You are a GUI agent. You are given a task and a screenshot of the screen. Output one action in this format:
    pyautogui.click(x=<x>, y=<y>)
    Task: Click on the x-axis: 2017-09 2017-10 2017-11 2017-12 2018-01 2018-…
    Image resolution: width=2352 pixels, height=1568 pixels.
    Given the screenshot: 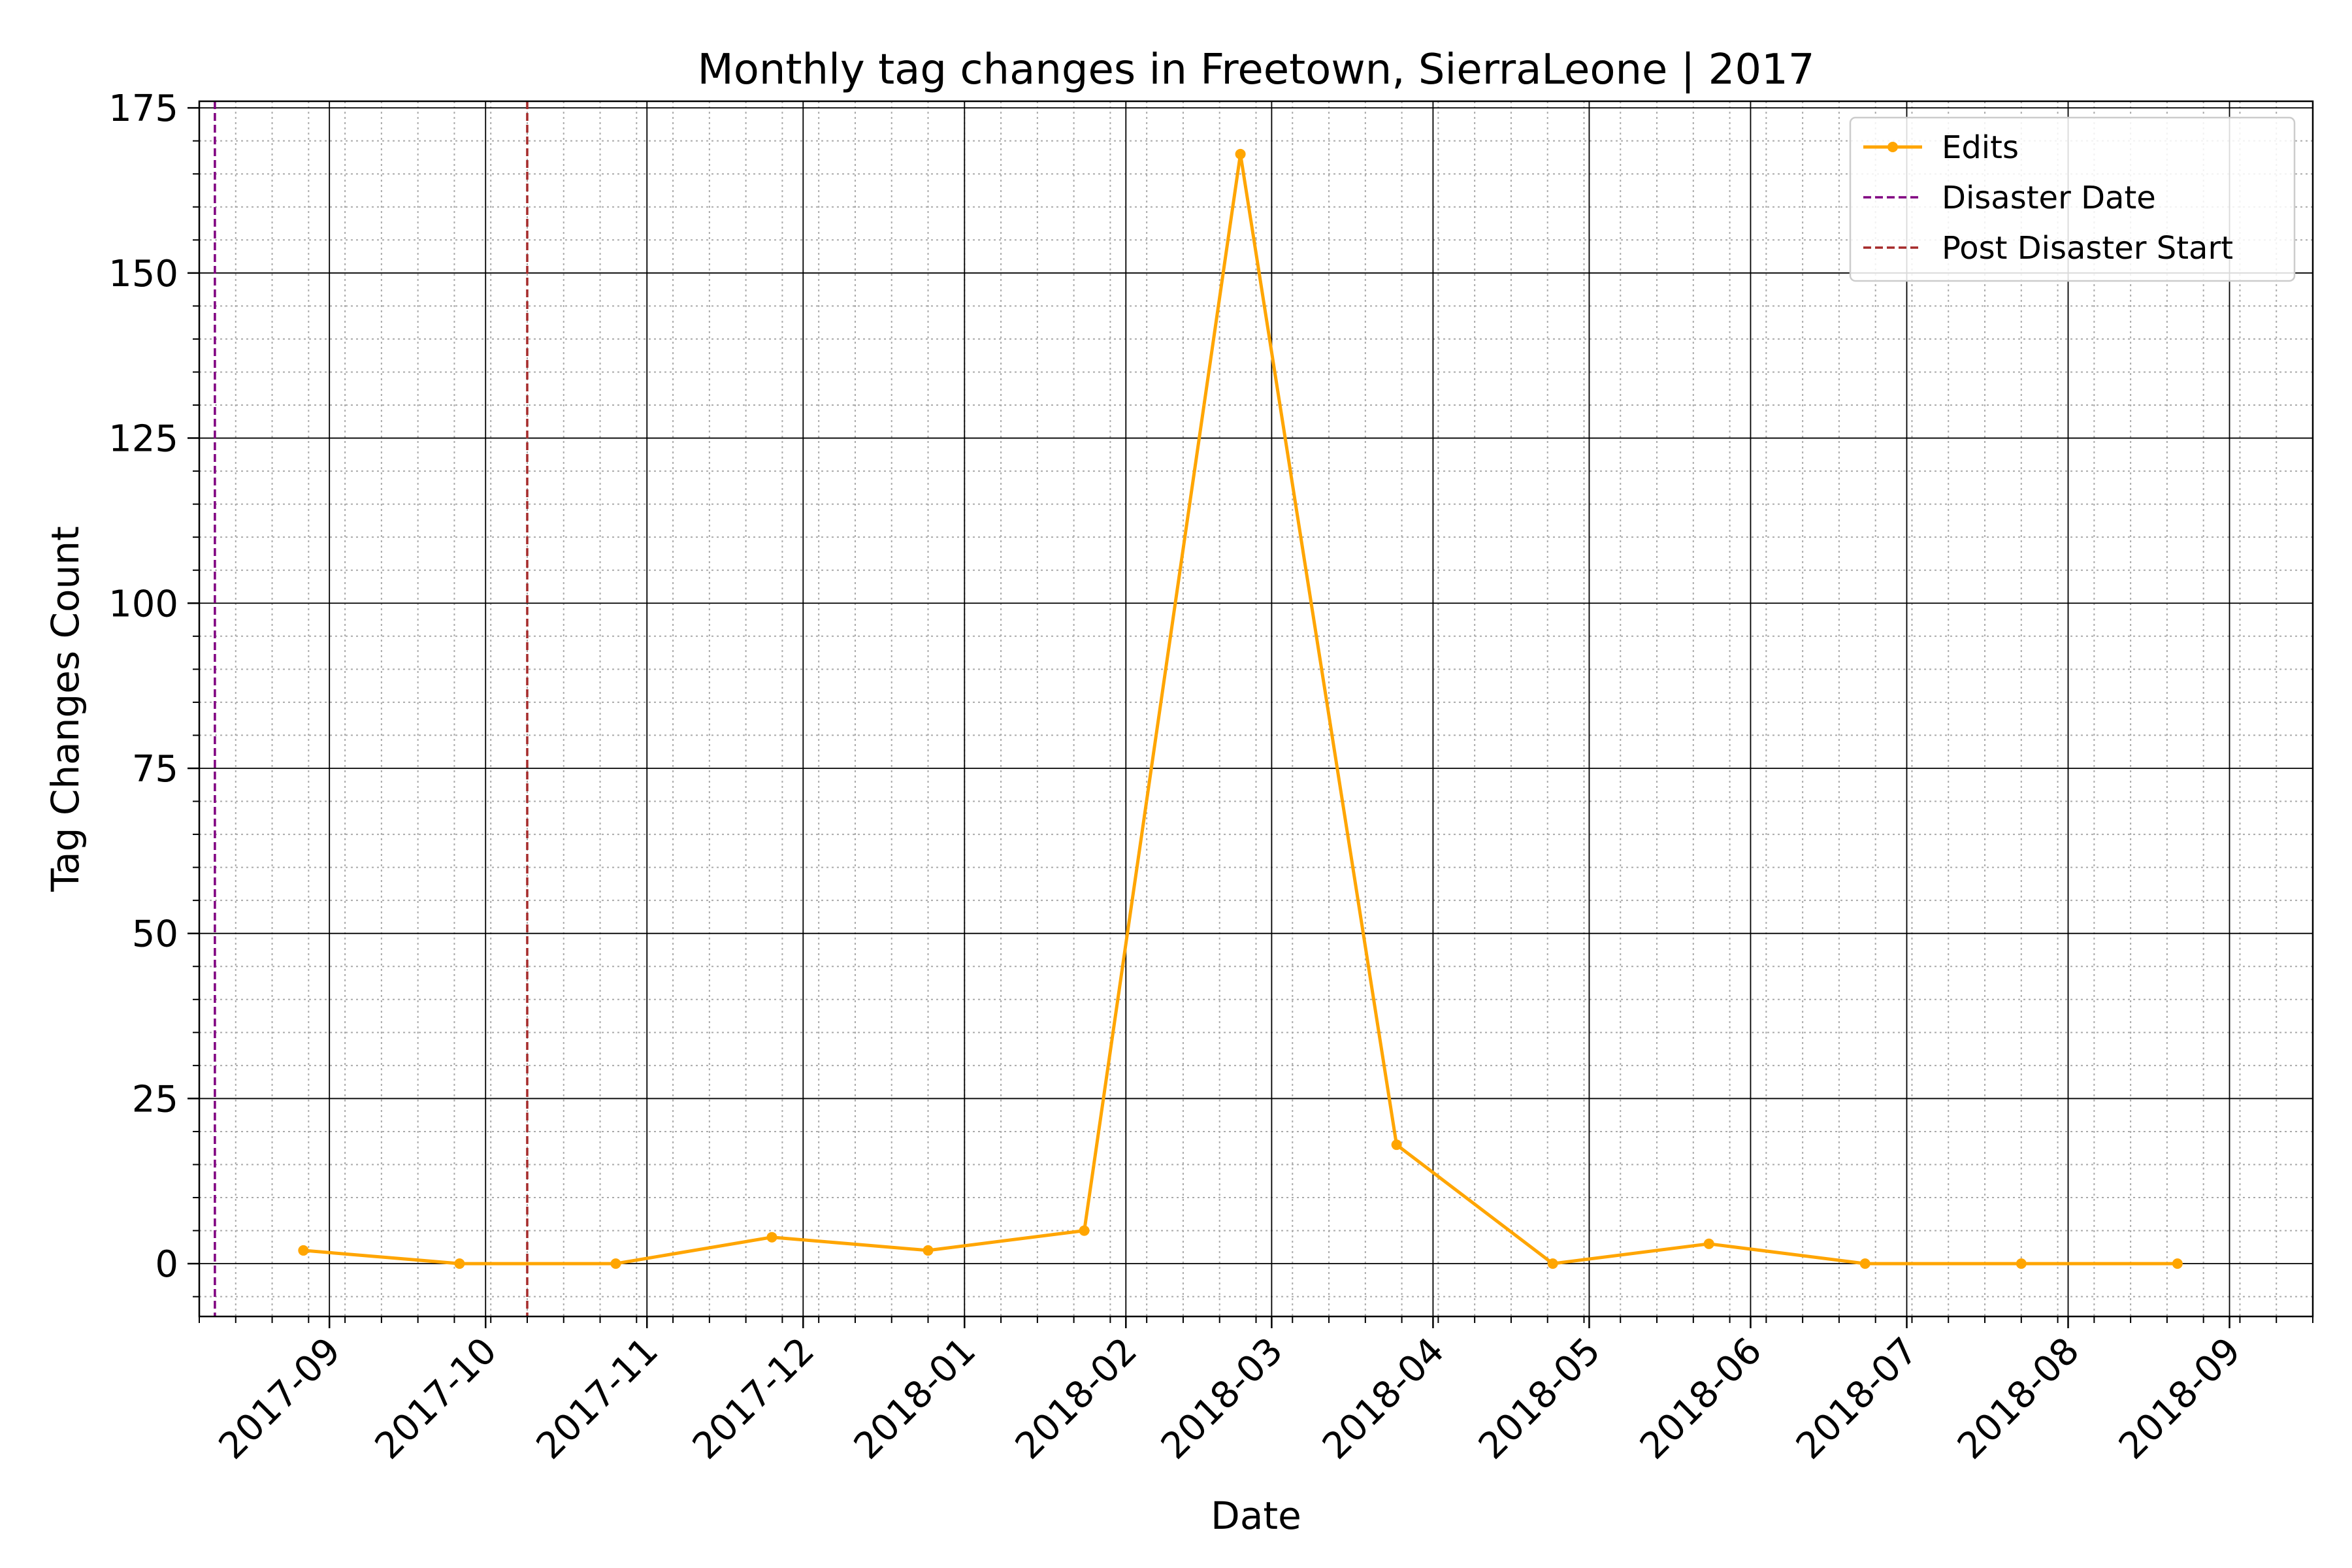 What is the action you would take?
    pyautogui.click(x=1256, y=1391)
    